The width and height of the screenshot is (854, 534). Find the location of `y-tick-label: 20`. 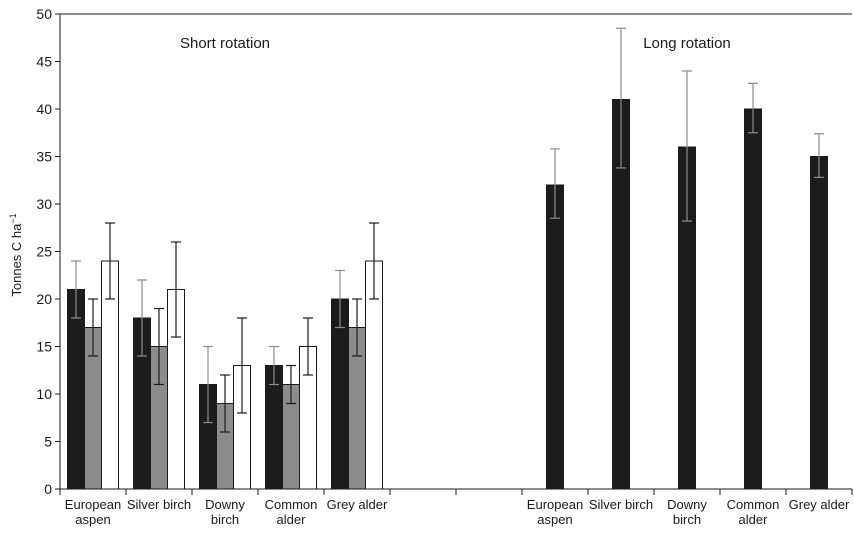

y-tick-label: 20 is located at coordinates (44, 299).